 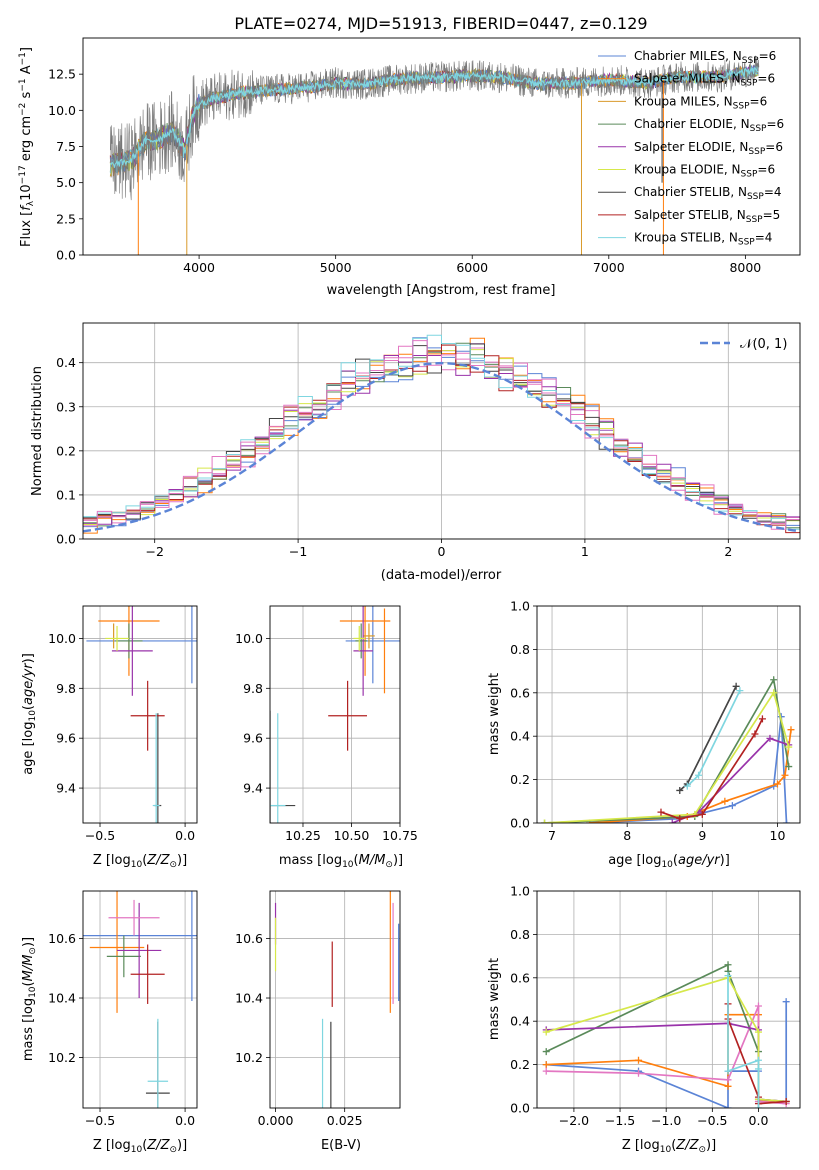 I want to click on x-tick-label: −0.5, so click(x=100, y=835).